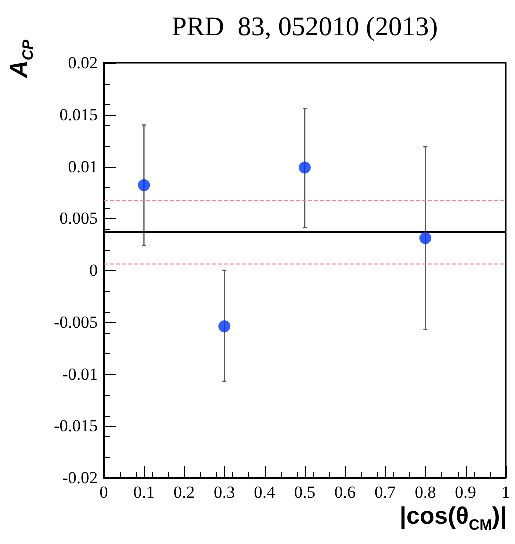 This screenshot has height=544, width=515. Describe the element at coordinates (94, 270) in the screenshot. I see `y-tick-label: 0` at that location.